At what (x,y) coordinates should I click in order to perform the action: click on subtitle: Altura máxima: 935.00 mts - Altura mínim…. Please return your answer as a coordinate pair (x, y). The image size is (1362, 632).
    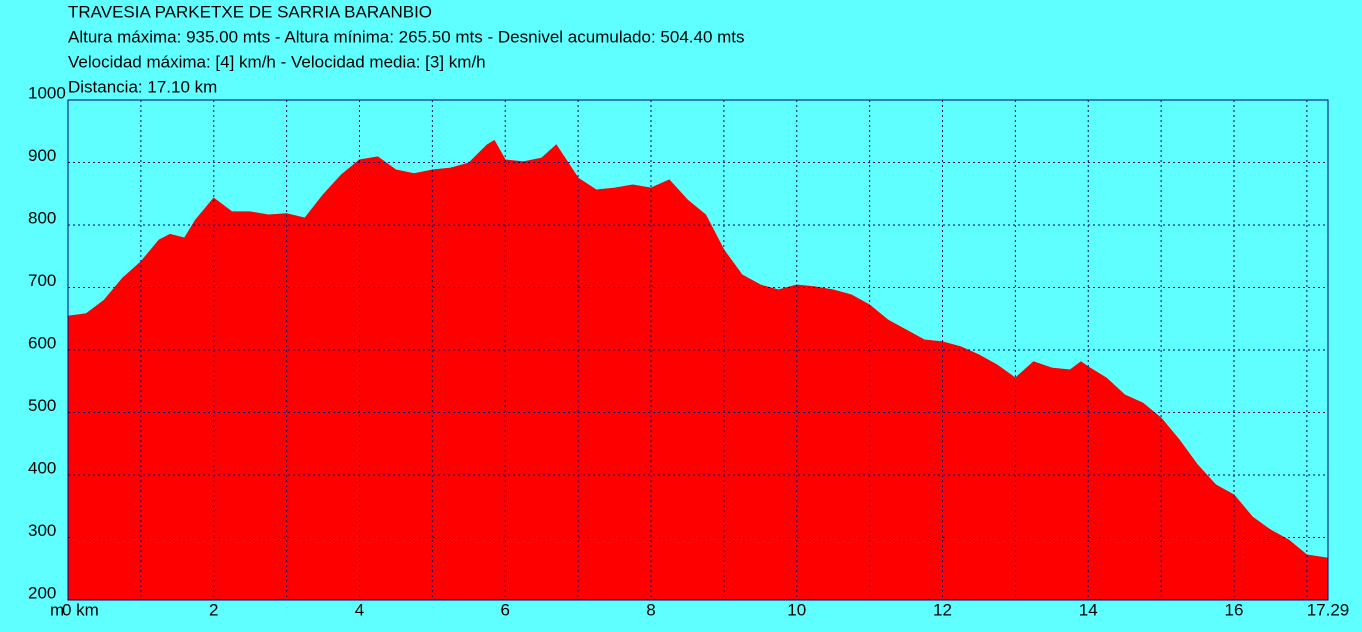
    Looking at the image, I should click on (406, 36).